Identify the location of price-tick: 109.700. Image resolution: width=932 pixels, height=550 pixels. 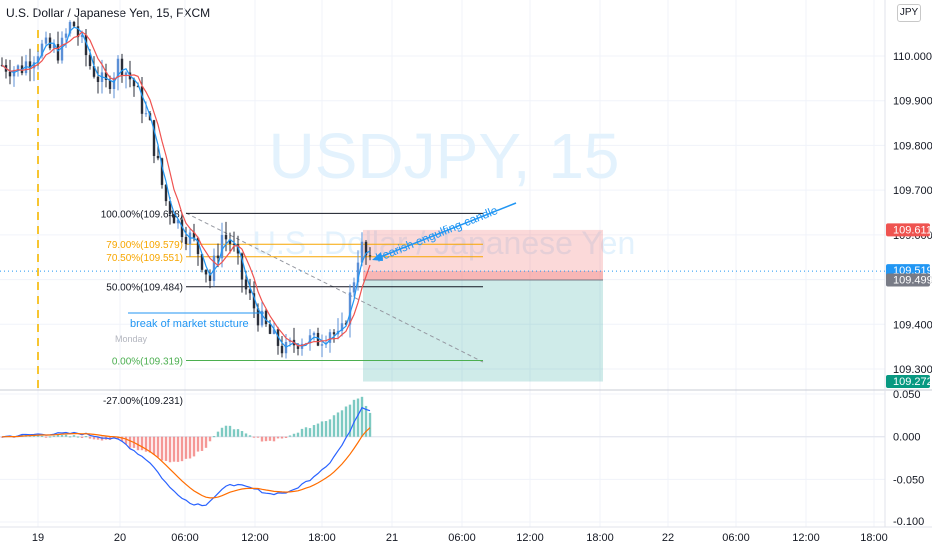
(912, 191).